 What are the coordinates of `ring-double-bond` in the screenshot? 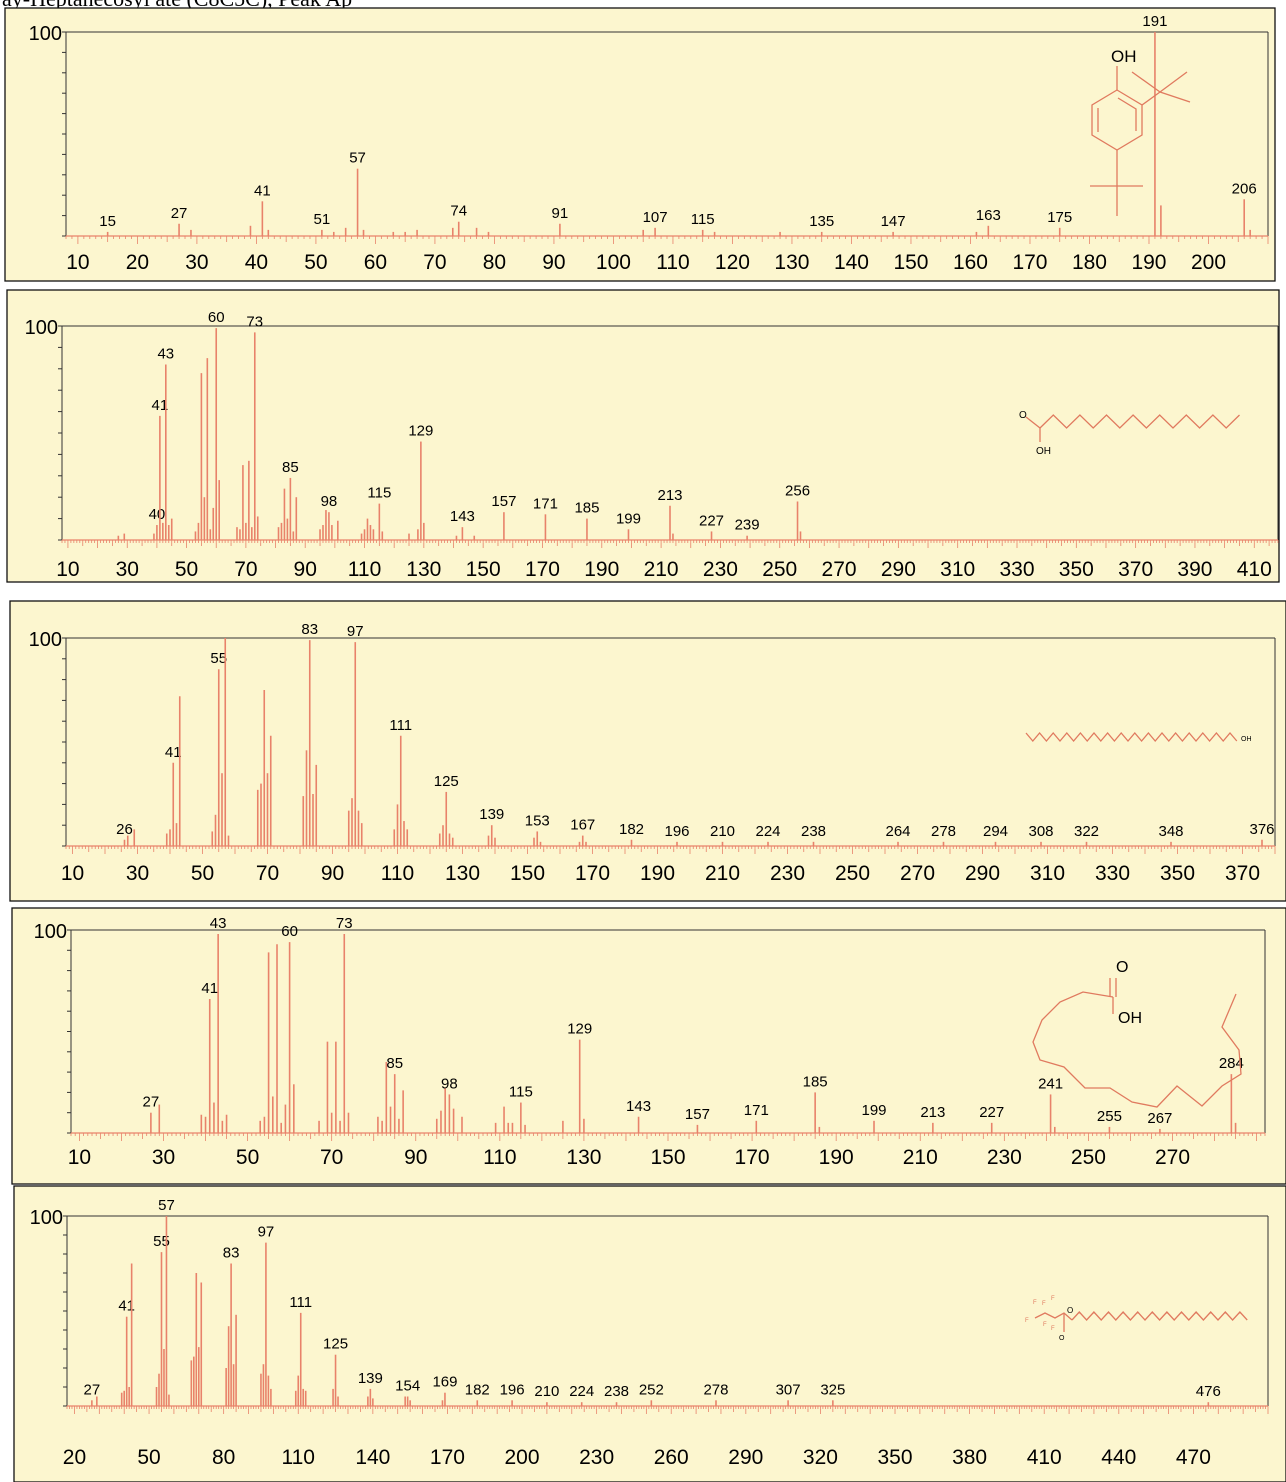 It's located at (1127, 114).